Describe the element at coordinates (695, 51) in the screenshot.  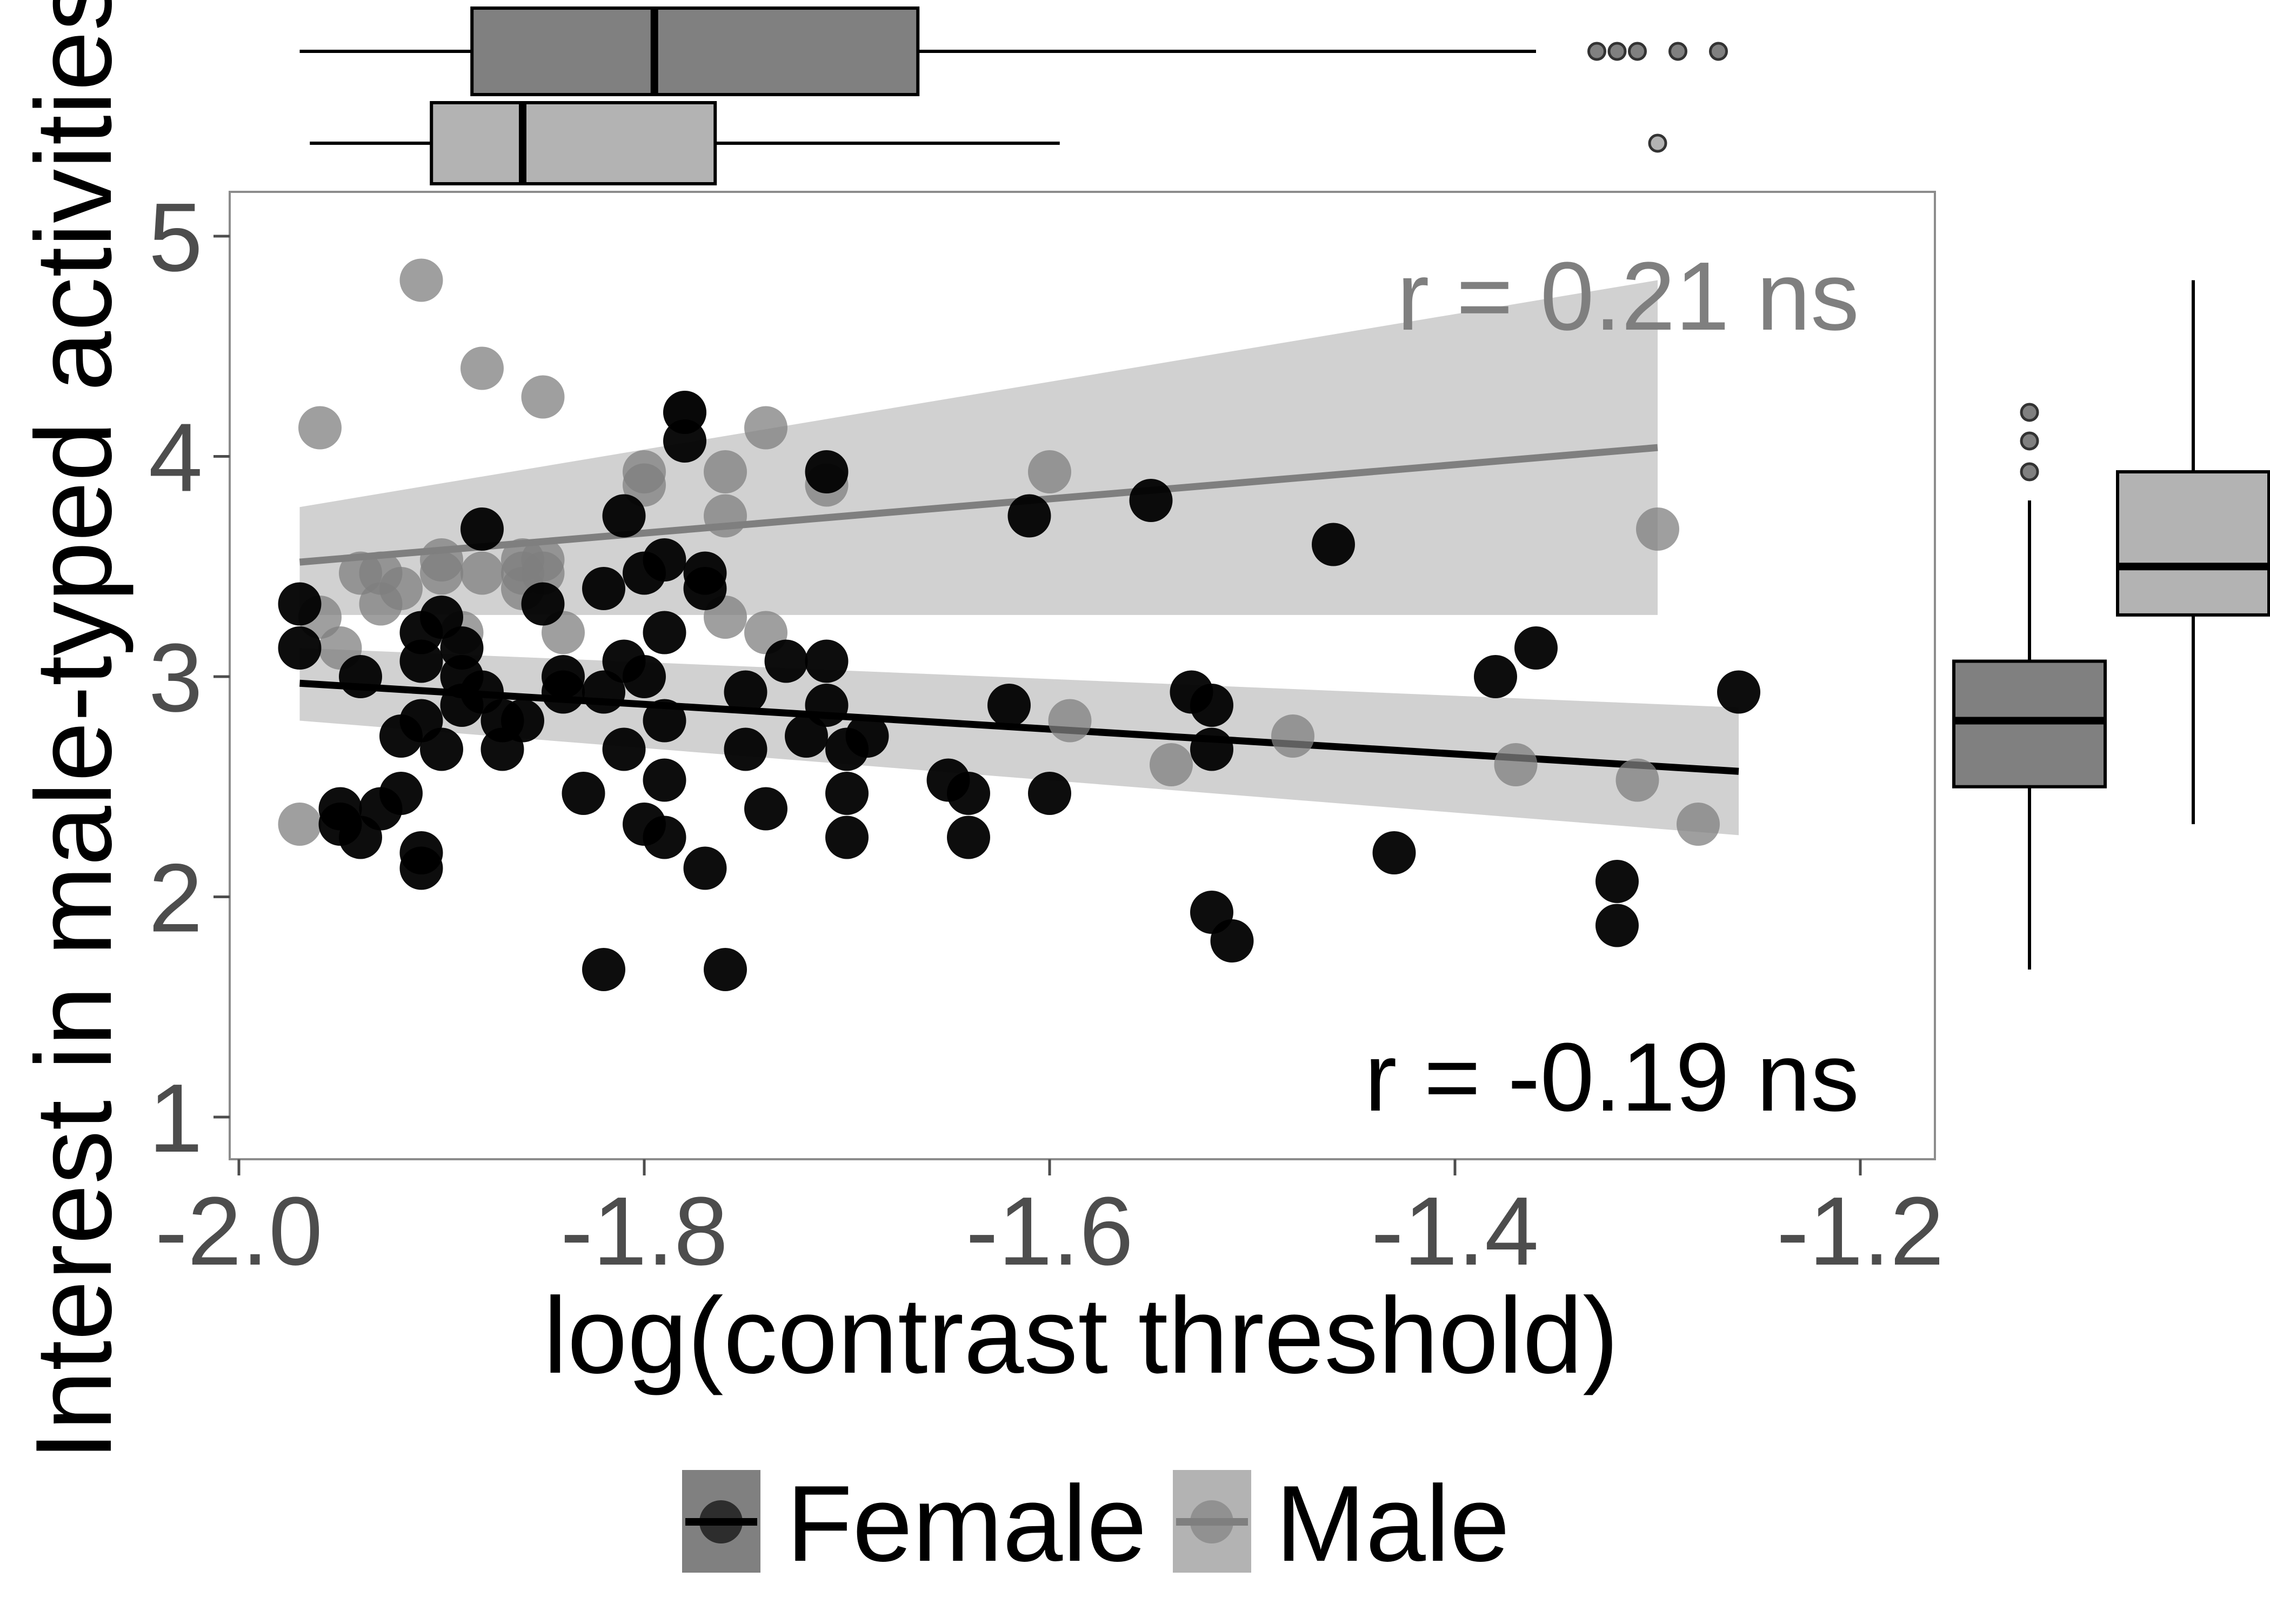
I see `top-box-female` at that location.